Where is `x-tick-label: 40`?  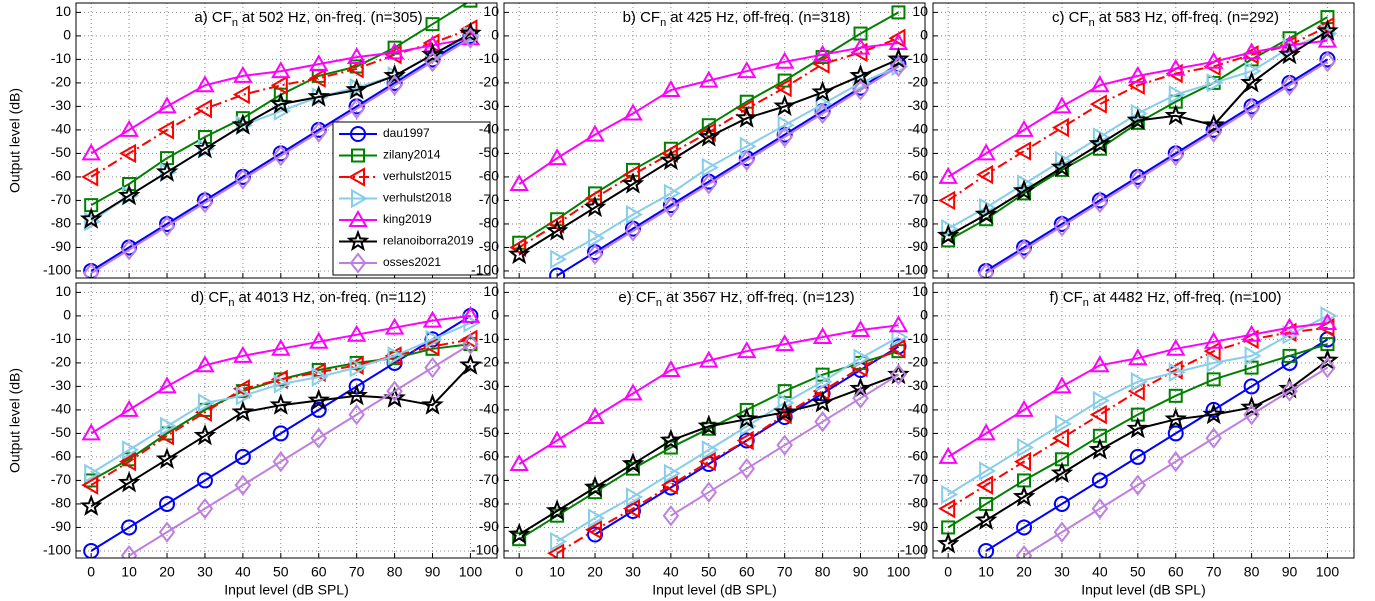 x-tick-label: 40 is located at coordinates (671, 572).